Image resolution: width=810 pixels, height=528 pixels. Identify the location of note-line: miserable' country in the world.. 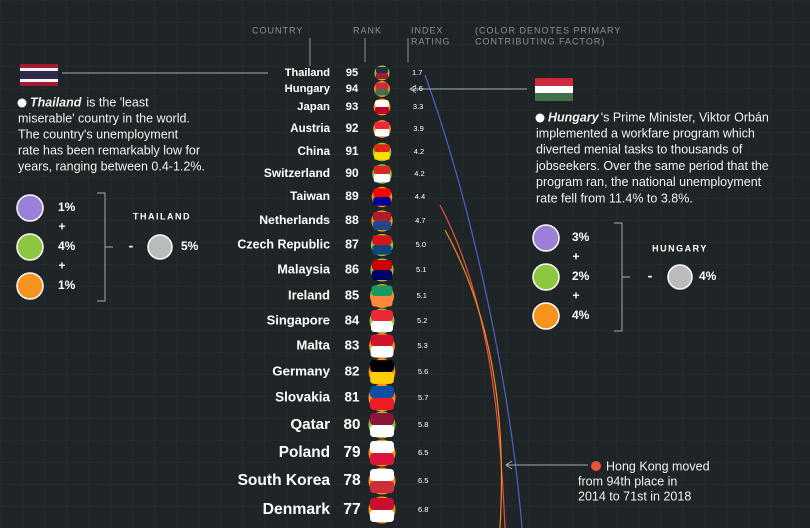
(104, 118).